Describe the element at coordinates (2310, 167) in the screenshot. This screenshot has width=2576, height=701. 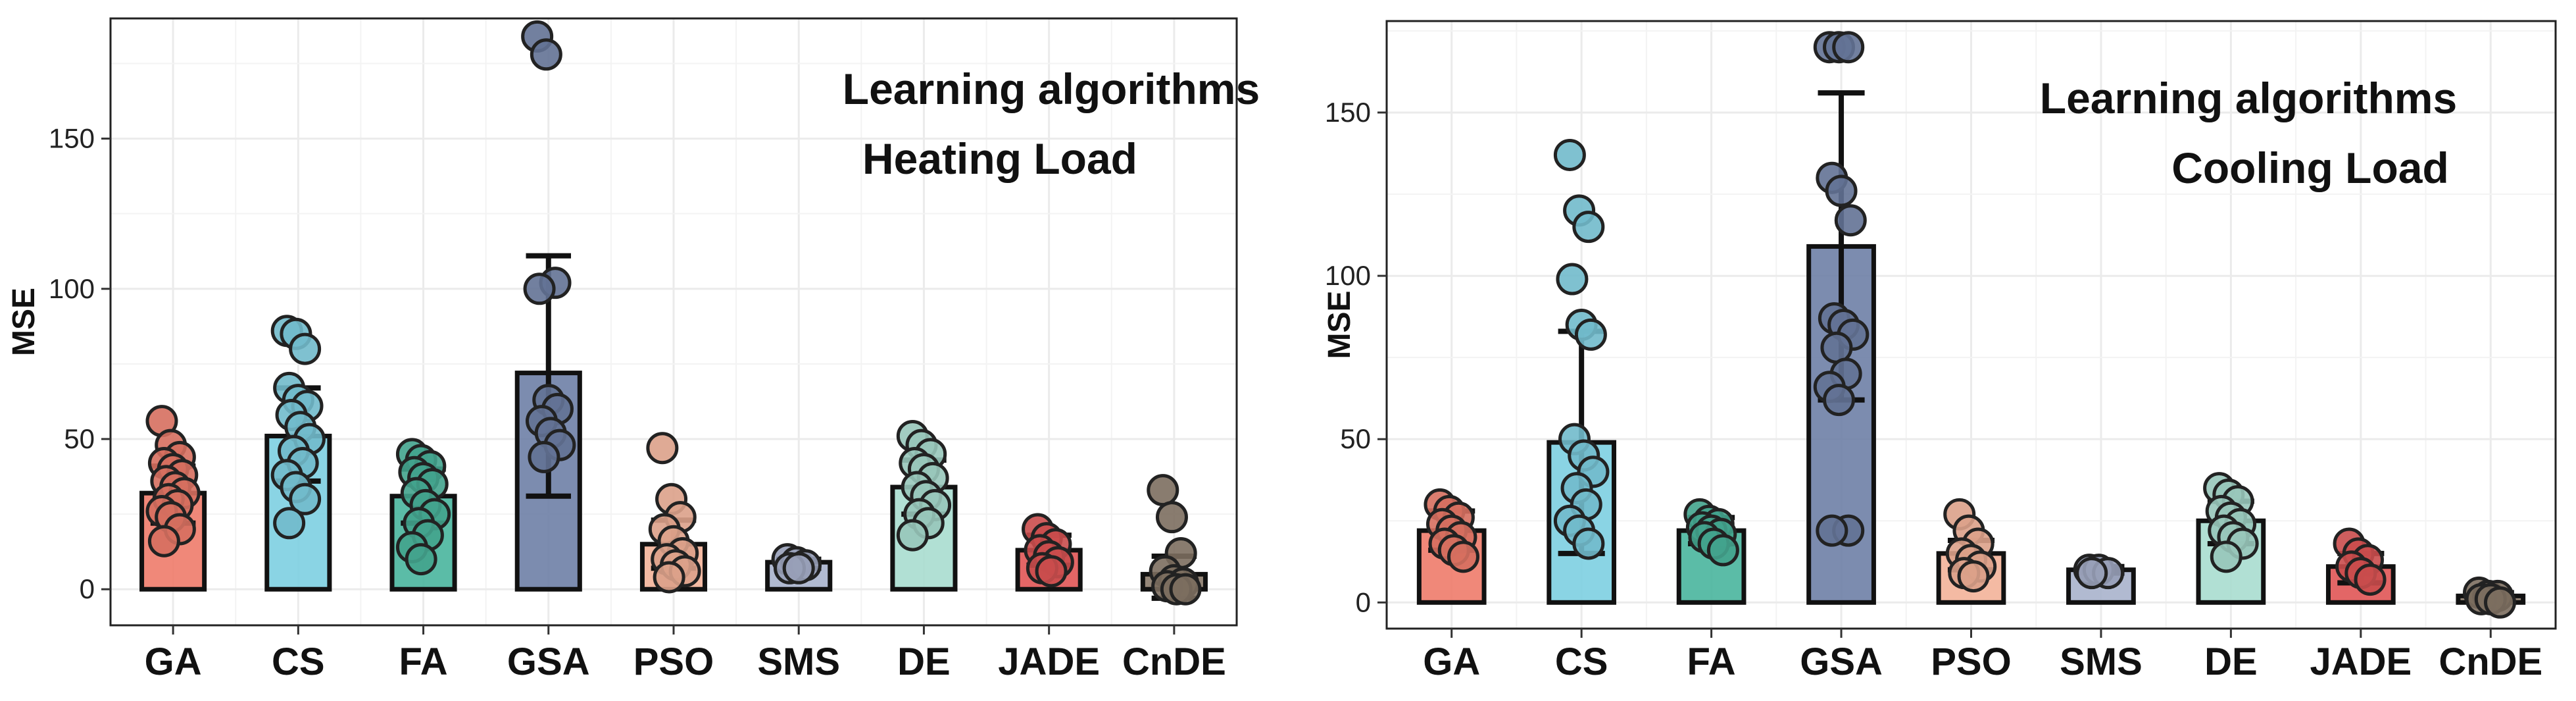
I see `annotation-2: Cooling Load` at that location.